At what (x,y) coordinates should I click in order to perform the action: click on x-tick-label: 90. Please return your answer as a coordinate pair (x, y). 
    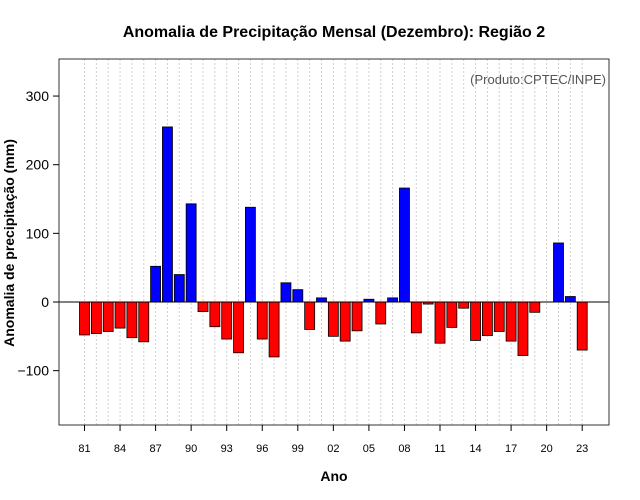
    Looking at the image, I should click on (191, 449).